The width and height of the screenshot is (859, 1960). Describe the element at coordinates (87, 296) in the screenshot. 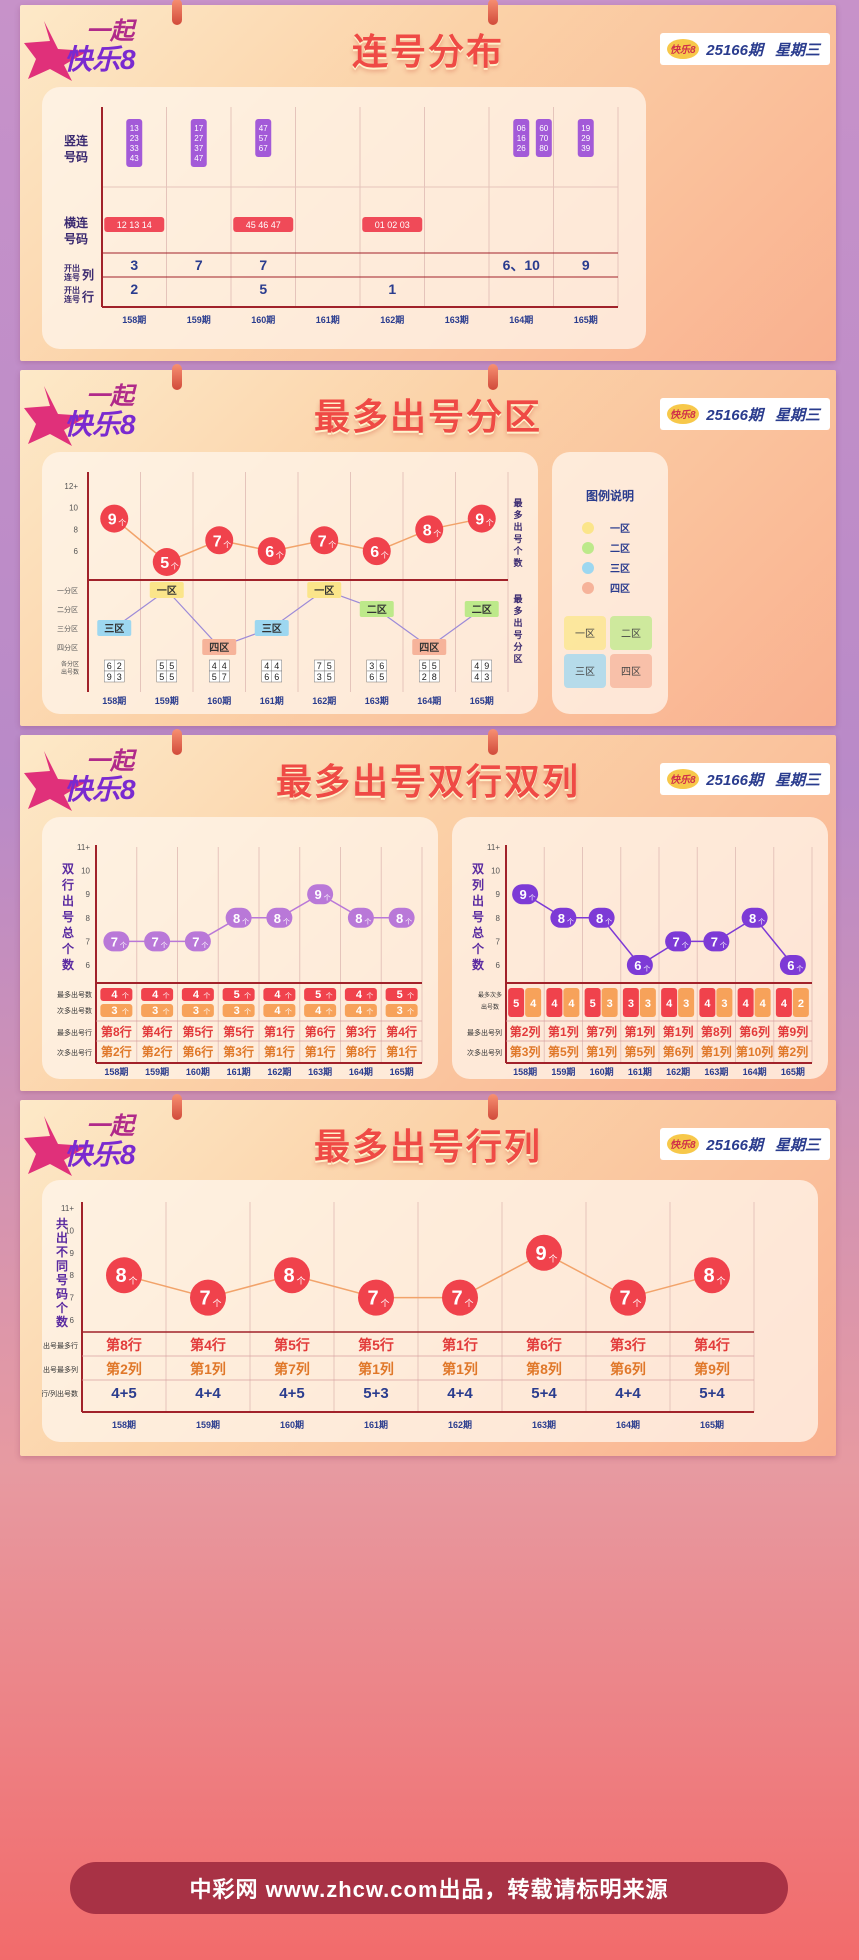

I see `row-label-row-suffix: 行` at that location.